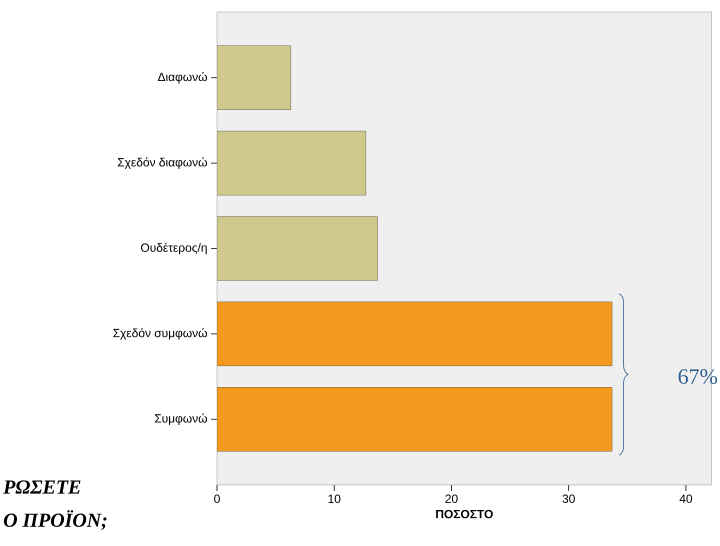 This screenshot has height=546, width=720. Describe the element at coordinates (451, 498) in the screenshot. I see `x-tick-label: 20` at that location.